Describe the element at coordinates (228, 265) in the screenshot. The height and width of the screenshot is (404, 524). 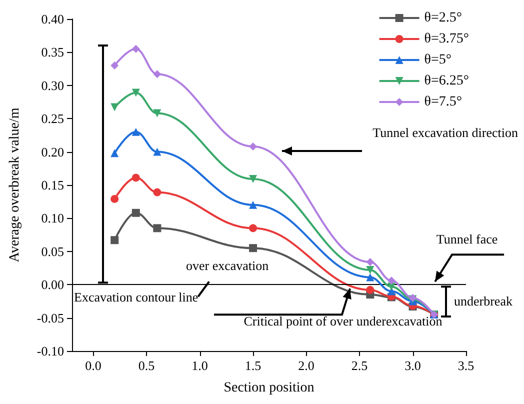
I see `annotation: over excavation` at that location.